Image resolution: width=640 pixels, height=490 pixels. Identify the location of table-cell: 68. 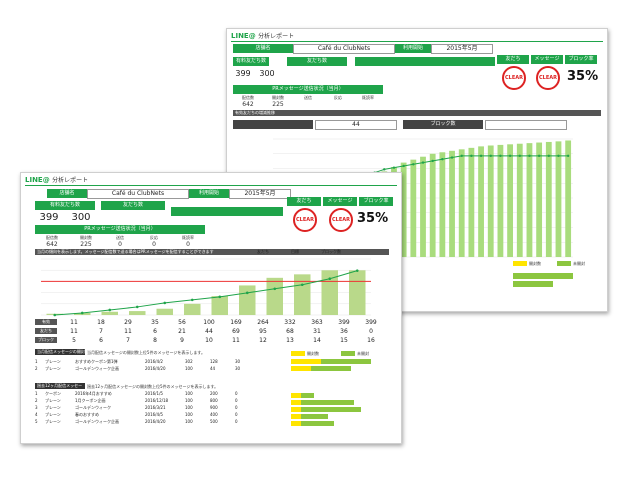
(290, 331).